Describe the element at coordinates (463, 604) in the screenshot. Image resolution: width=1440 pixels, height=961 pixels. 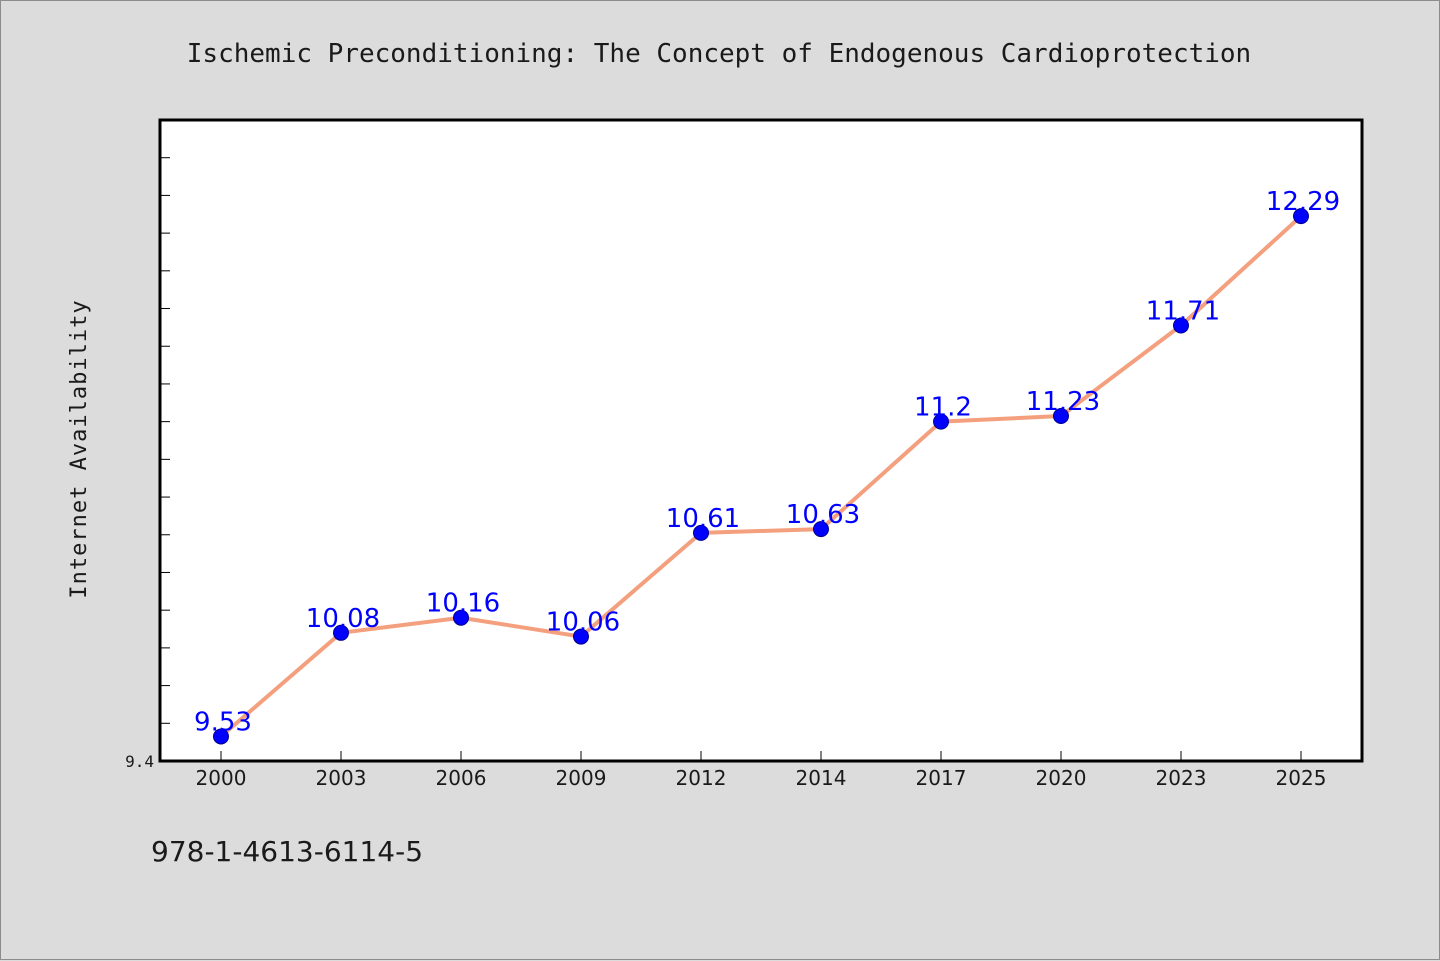
I see `data-label: 10.16` at that location.